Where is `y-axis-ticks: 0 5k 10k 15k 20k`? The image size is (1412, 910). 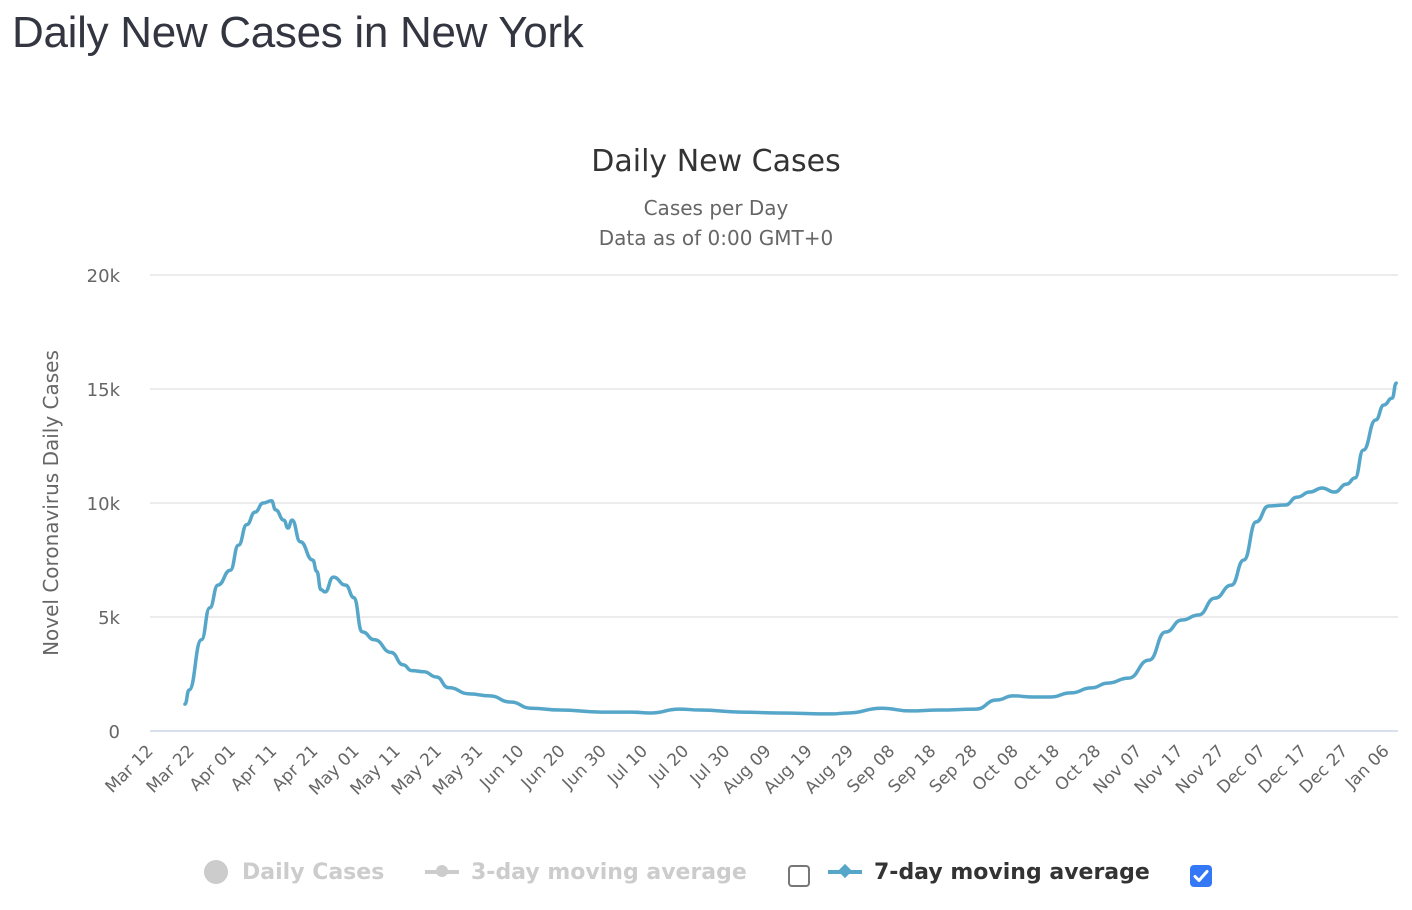
y-axis-ticks: 0 5k 10k 15k 20k is located at coordinates (104, 504).